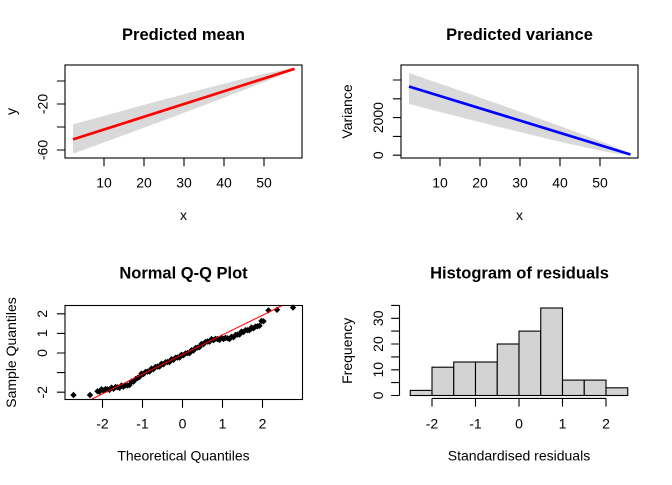 This screenshot has height=485, width=672. Describe the element at coordinates (11, 111) in the screenshot. I see `svg-text: y` at that location.